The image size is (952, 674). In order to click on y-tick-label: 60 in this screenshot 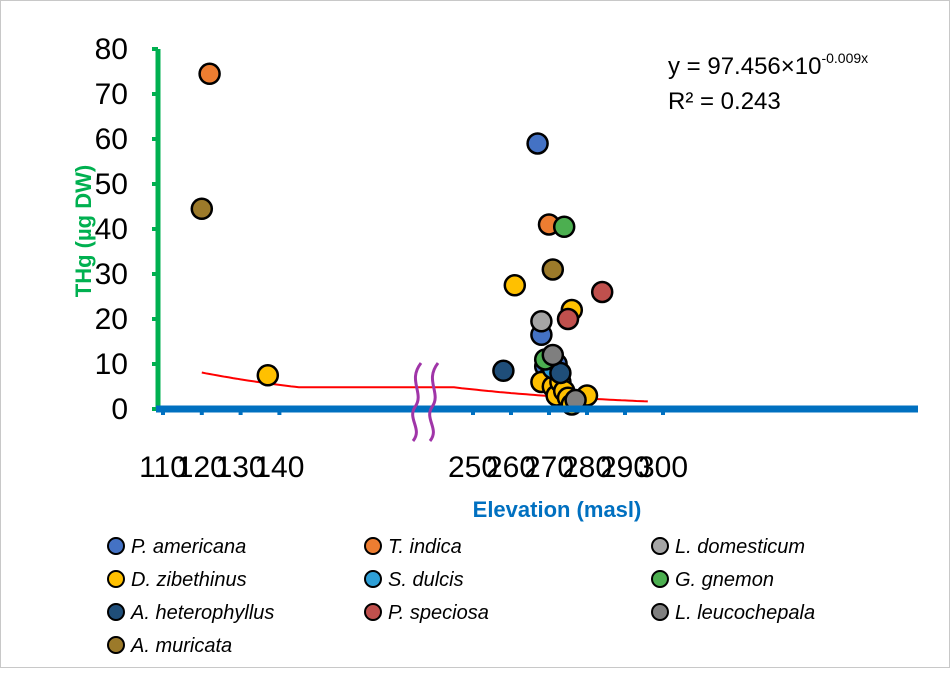, I will do `click(111, 139)`.